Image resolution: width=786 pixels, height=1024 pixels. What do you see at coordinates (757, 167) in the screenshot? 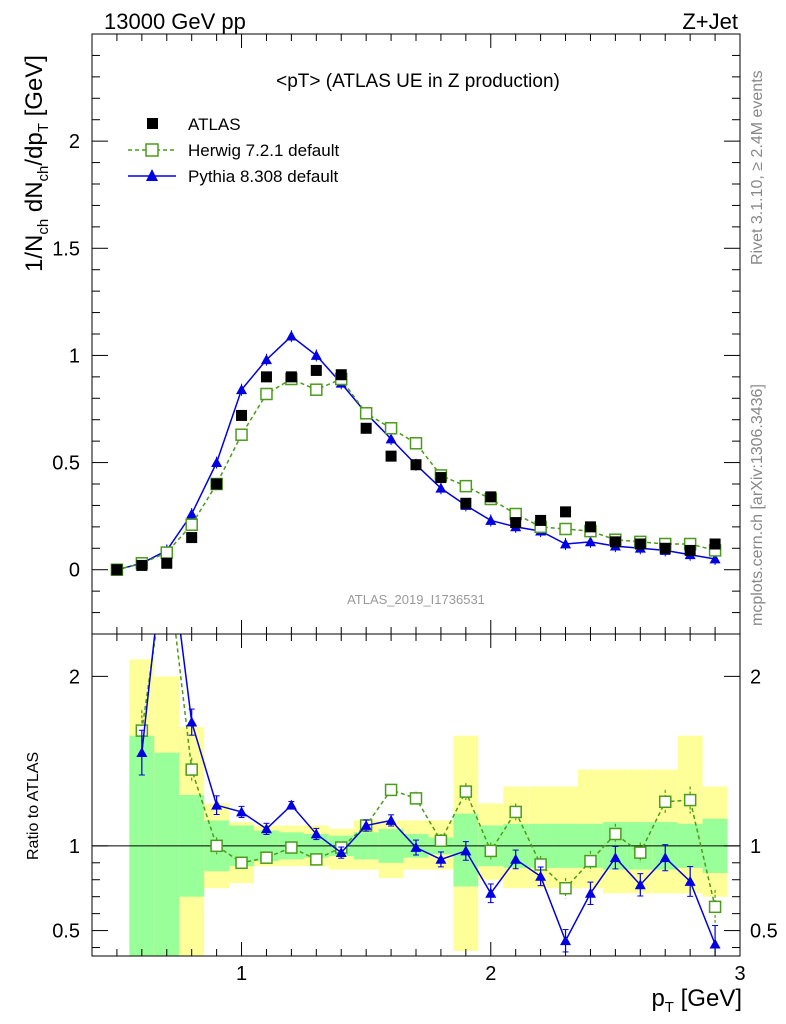
I see `side-rivet-label: Rivet 3.1.10, ≥ 2.4M events` at bounding box center [757, 167].